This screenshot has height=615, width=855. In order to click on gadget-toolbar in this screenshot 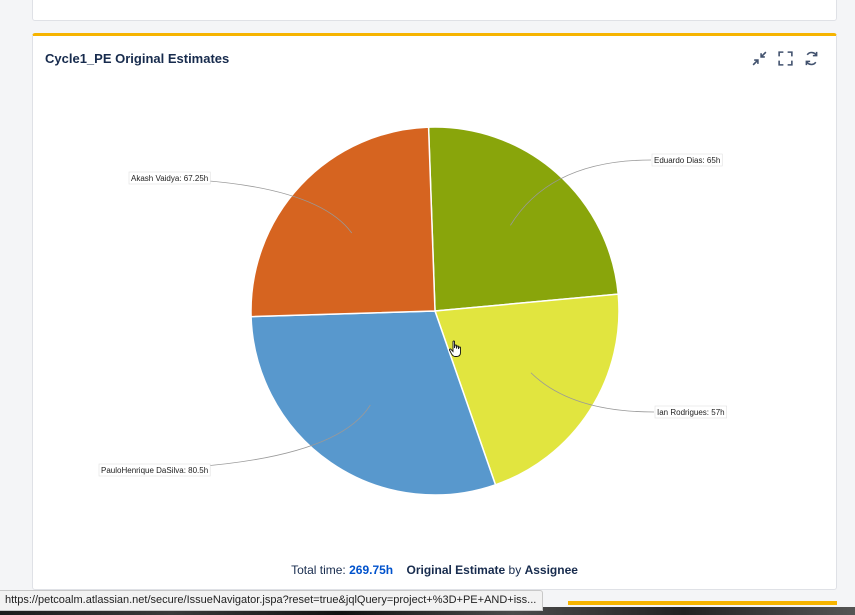, I will do `click(785, 58)`.